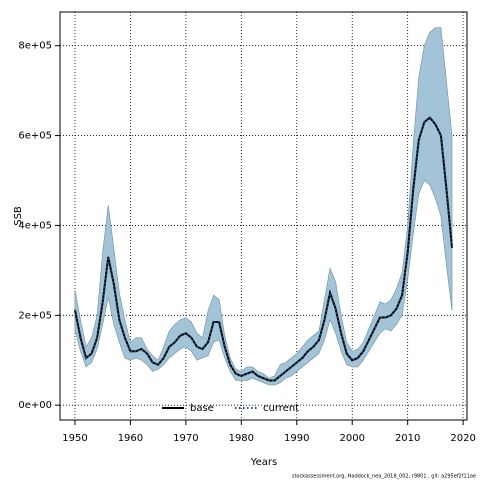 The width and height of the screenshot is (480, 480). I want to click on x-tick-label: 2020, so click(462, 438).